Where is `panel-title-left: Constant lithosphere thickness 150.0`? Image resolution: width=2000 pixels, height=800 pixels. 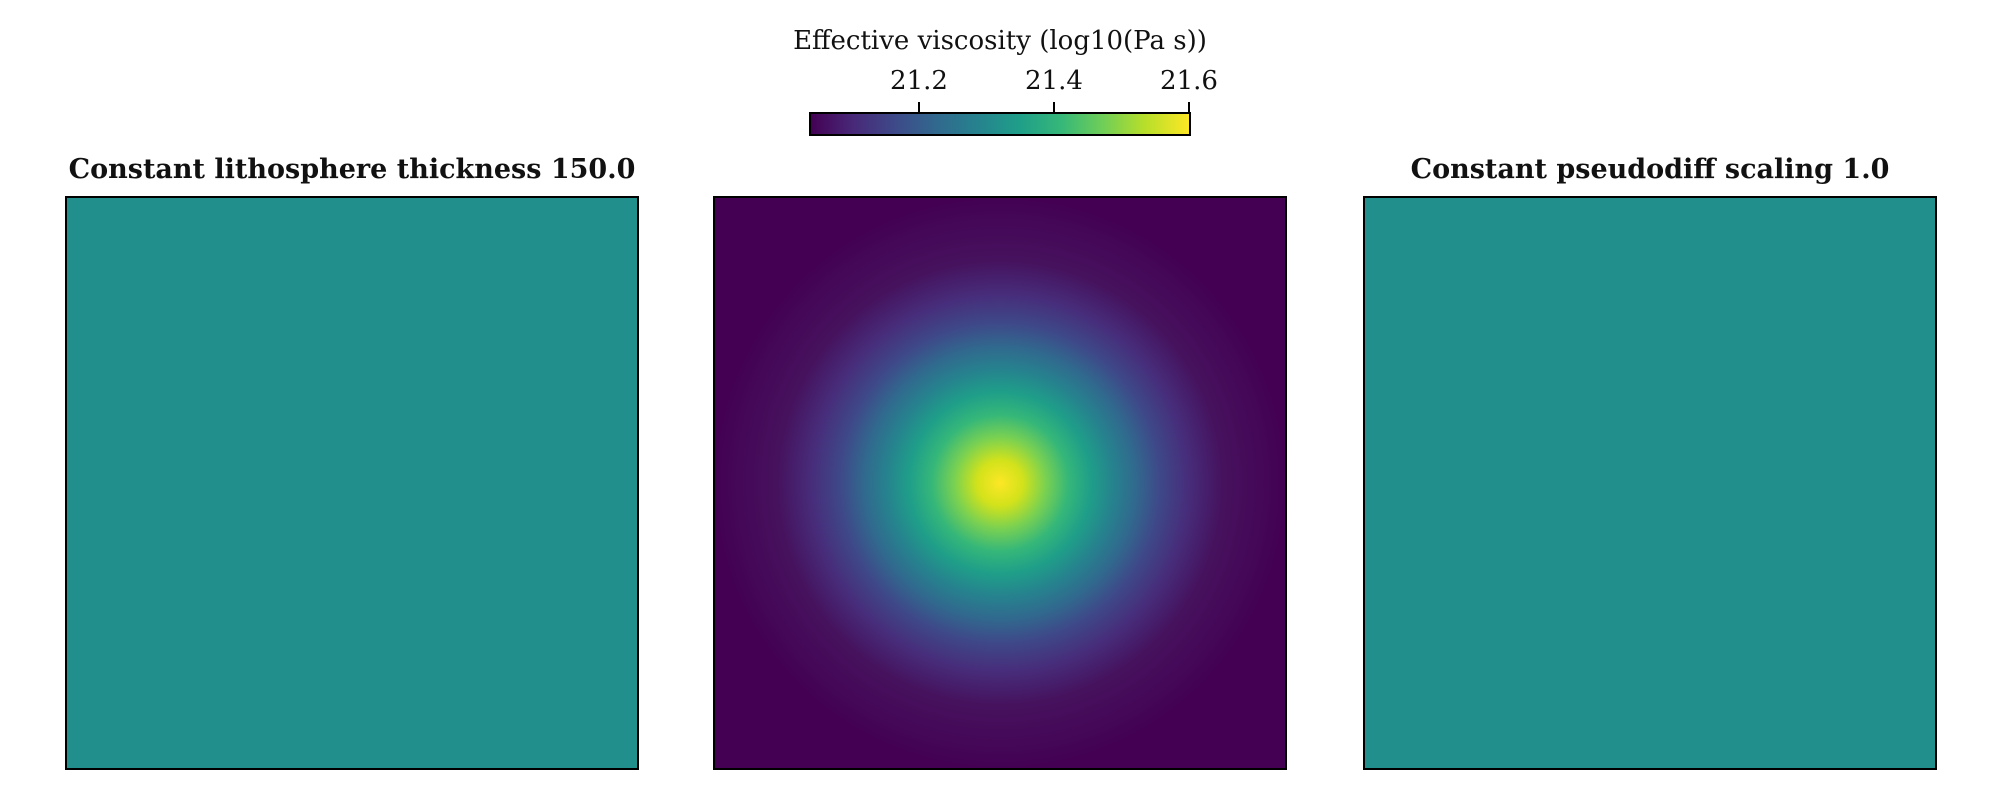
panel-title-left: Constant lithosphere thickness 150.0 is located at coordinates (352, 169).